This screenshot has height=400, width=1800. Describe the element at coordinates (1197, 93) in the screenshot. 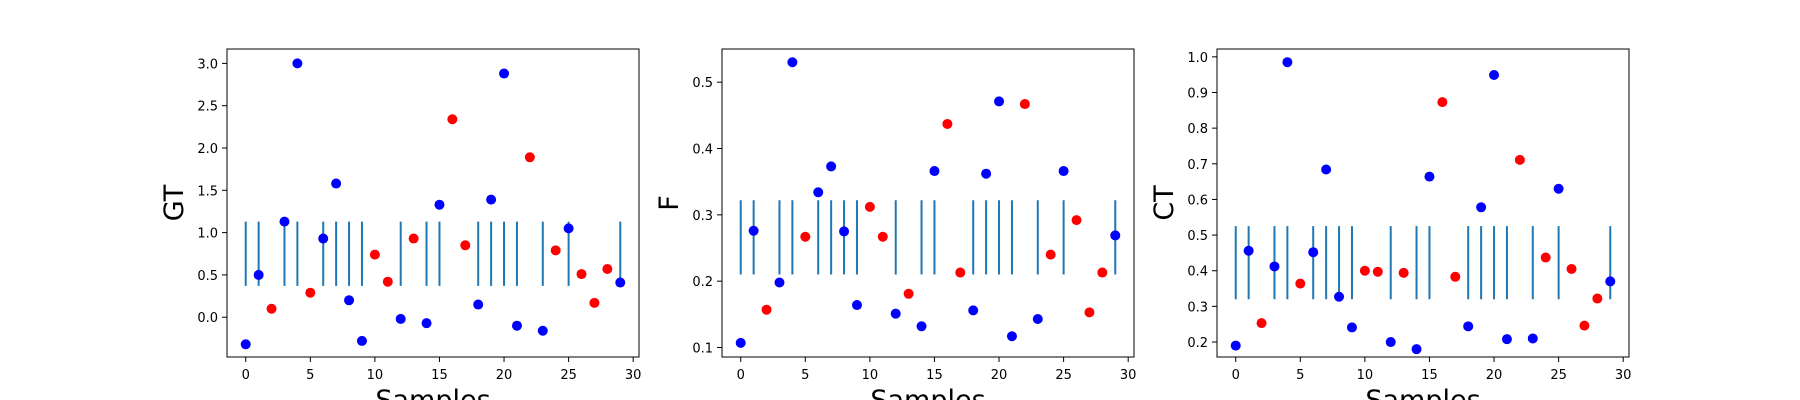

I see `y-tick-label: 0.9` at that location.